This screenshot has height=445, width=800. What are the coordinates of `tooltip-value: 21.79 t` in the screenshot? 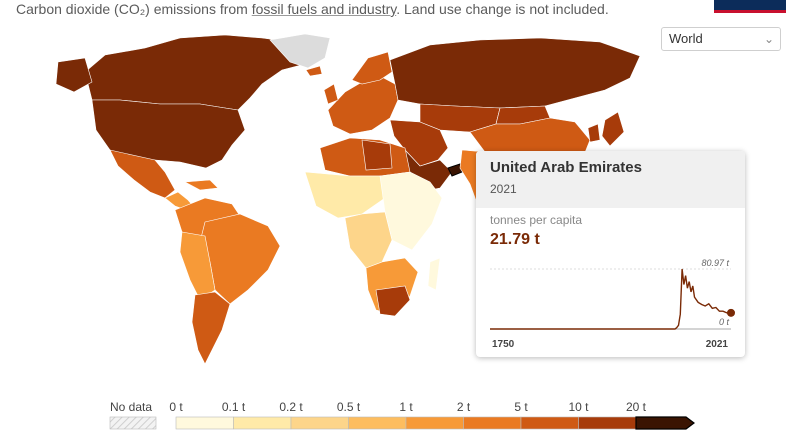 It's located at (515, 239).